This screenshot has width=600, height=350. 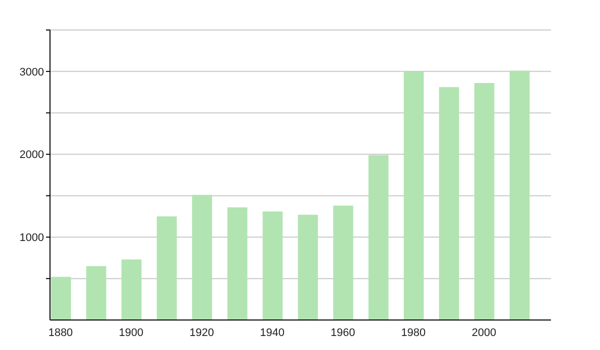 What do you see at coordinates (272, 332) in the screenshot?
I see `x-tick-label: 1940` at bounding box center [272, 332].